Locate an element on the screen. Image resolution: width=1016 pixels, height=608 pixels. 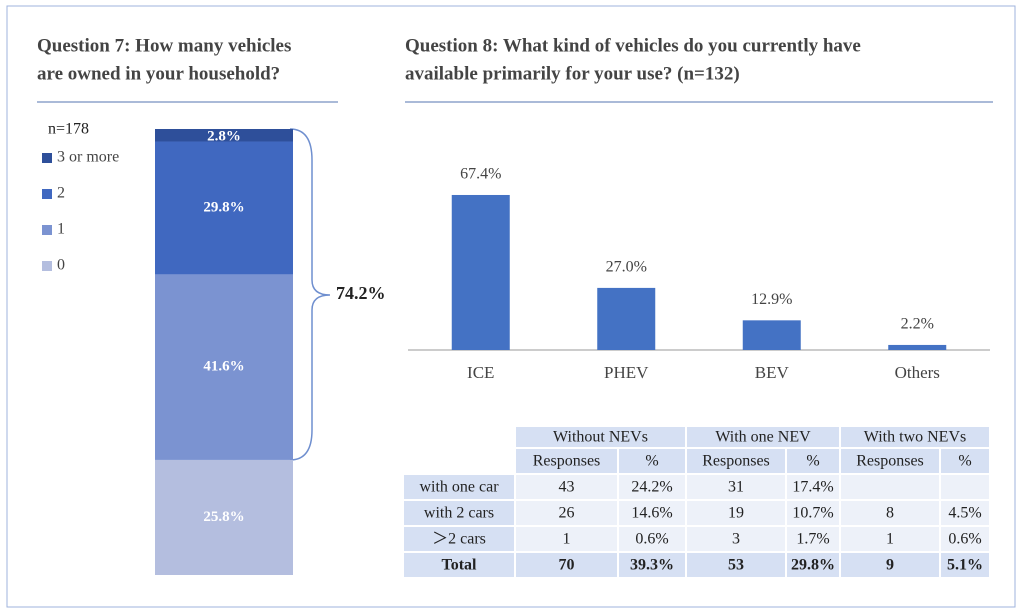
value-label: 2.2% is located at coordinates (917, 324).